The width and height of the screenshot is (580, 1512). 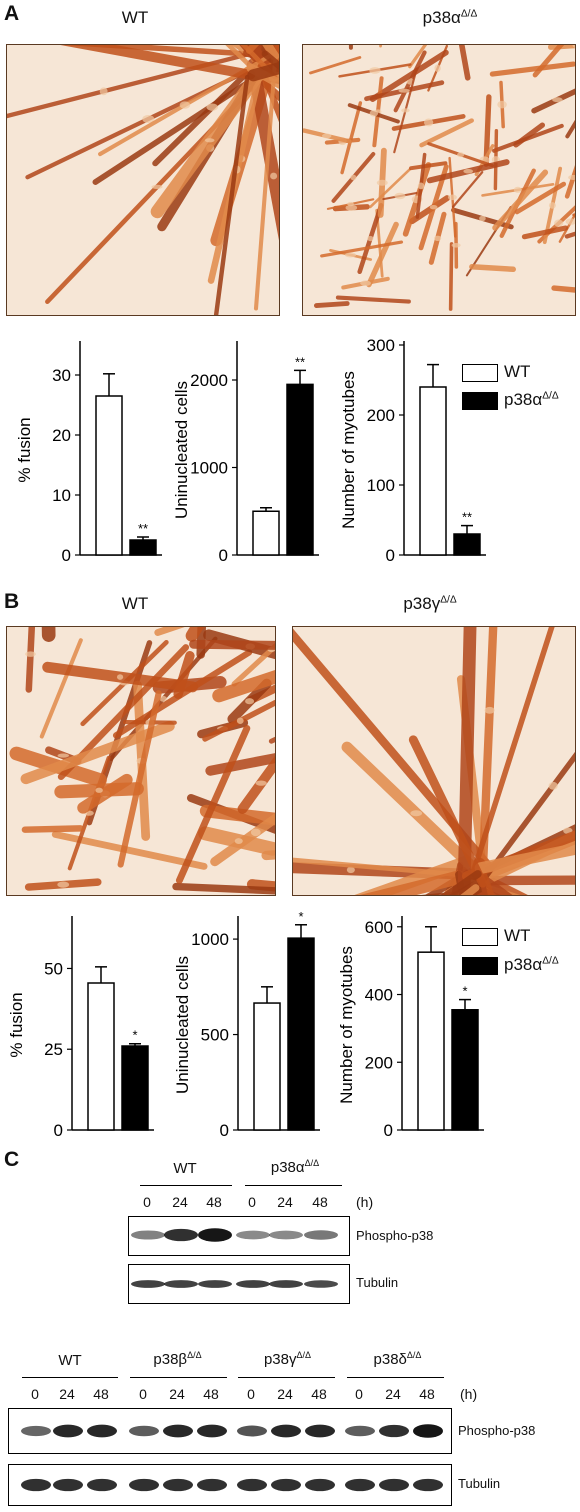 I want to click on legend-b-wt-swatch, so click(x=480, y=937).